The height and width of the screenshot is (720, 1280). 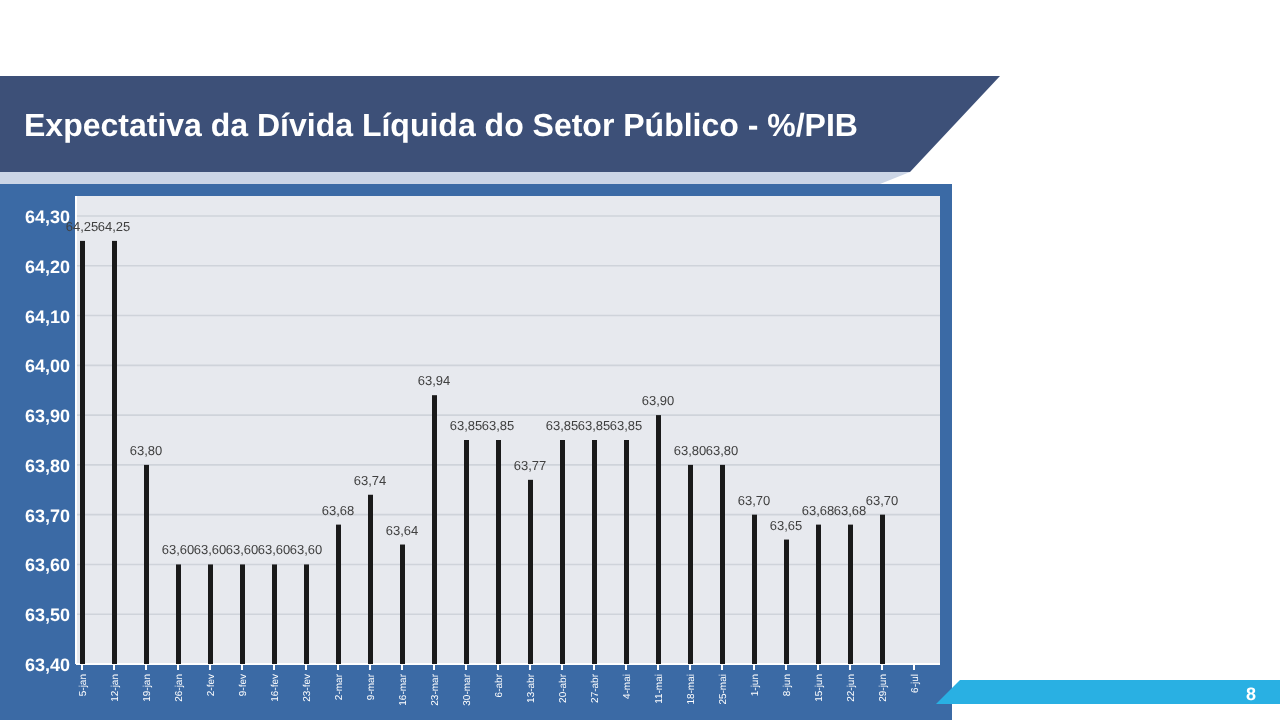 I want to click on y-tick-label: 64,10, so click(x=47, y=316).